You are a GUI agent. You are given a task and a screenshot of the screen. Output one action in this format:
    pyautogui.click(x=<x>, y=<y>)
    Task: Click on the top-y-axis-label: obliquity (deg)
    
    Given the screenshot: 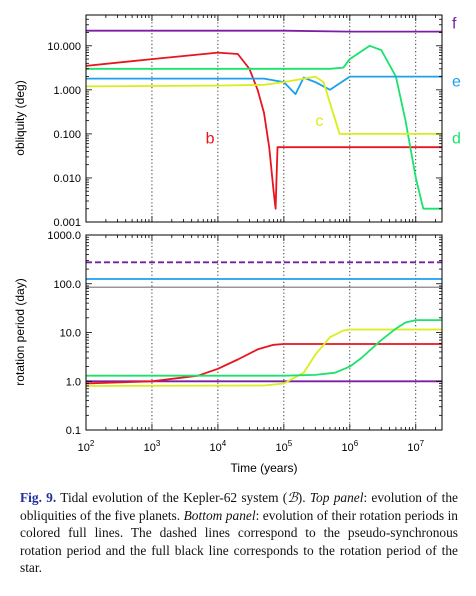 What is the action you would take?
    pyautogui.click(x=20, y=117)
    